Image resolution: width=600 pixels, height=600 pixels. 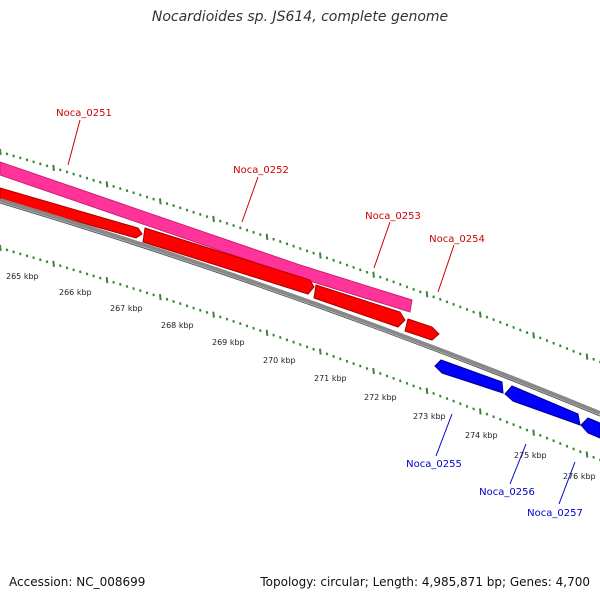 I want to click on scale-label: 267 kbp, so click(x=126, y=308).